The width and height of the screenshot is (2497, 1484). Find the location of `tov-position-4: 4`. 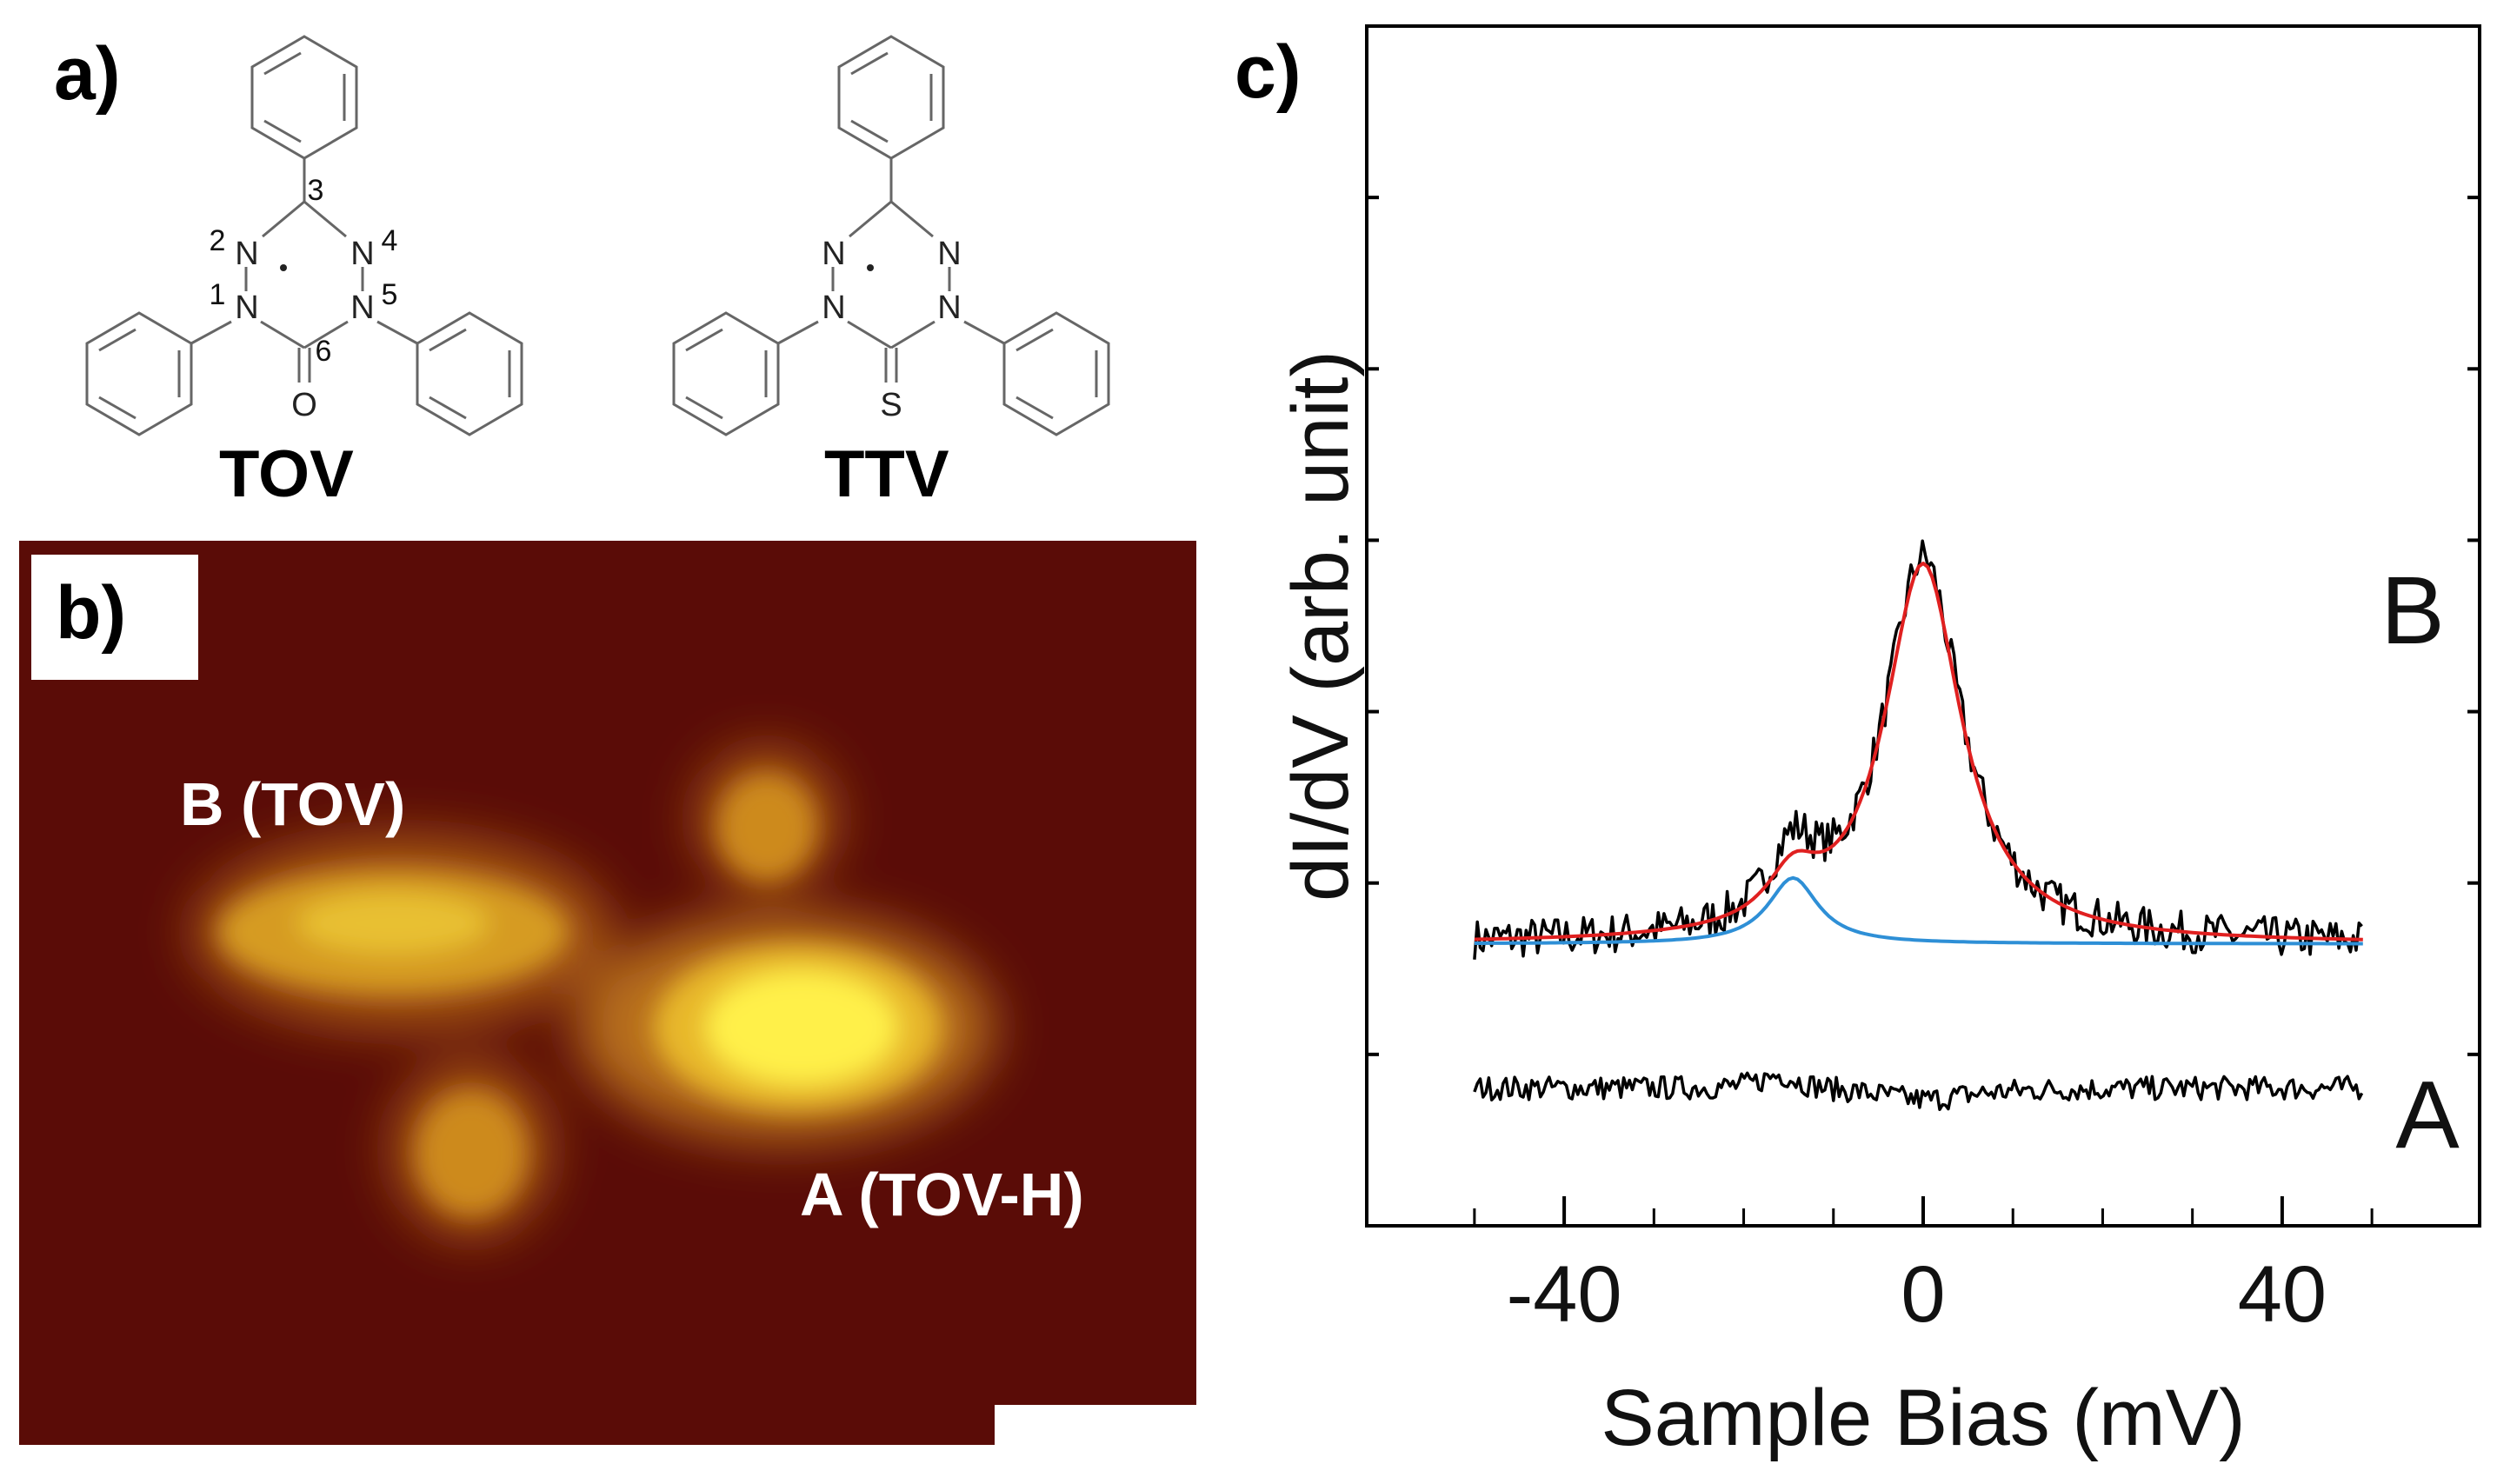

tov-position-4: 4 is located at coordinates (390, 240).